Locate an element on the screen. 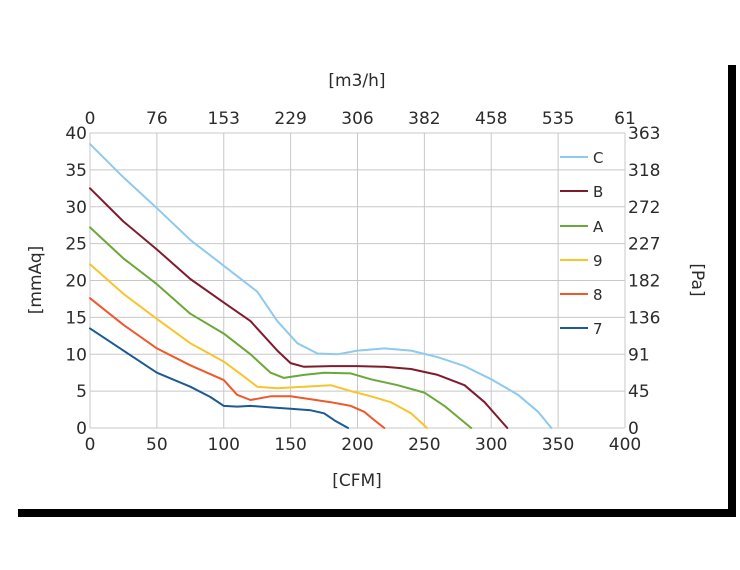 This screenshot has width=740, height=570. y-tick-label: 10 is located at coordinates (76, 355).